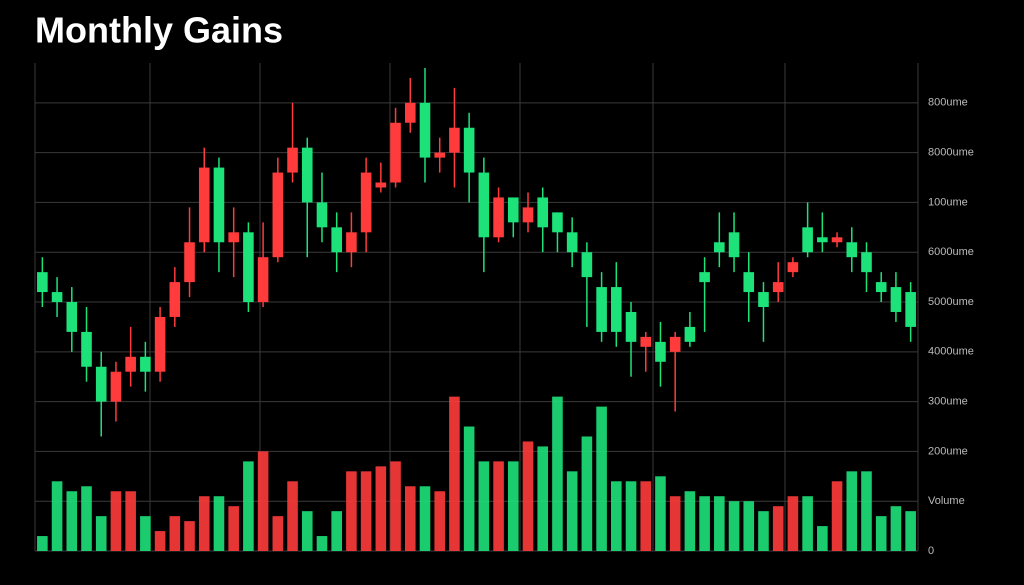 The height and width of the screenshot is (585, 1024). I want to click on y-tick-label: 5000ume, so click(951, 302).